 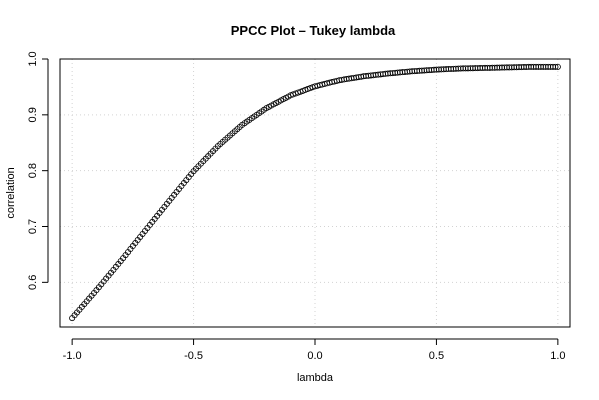 I want to click on x-tick-label: 0.5, so click(x=436, y=356).